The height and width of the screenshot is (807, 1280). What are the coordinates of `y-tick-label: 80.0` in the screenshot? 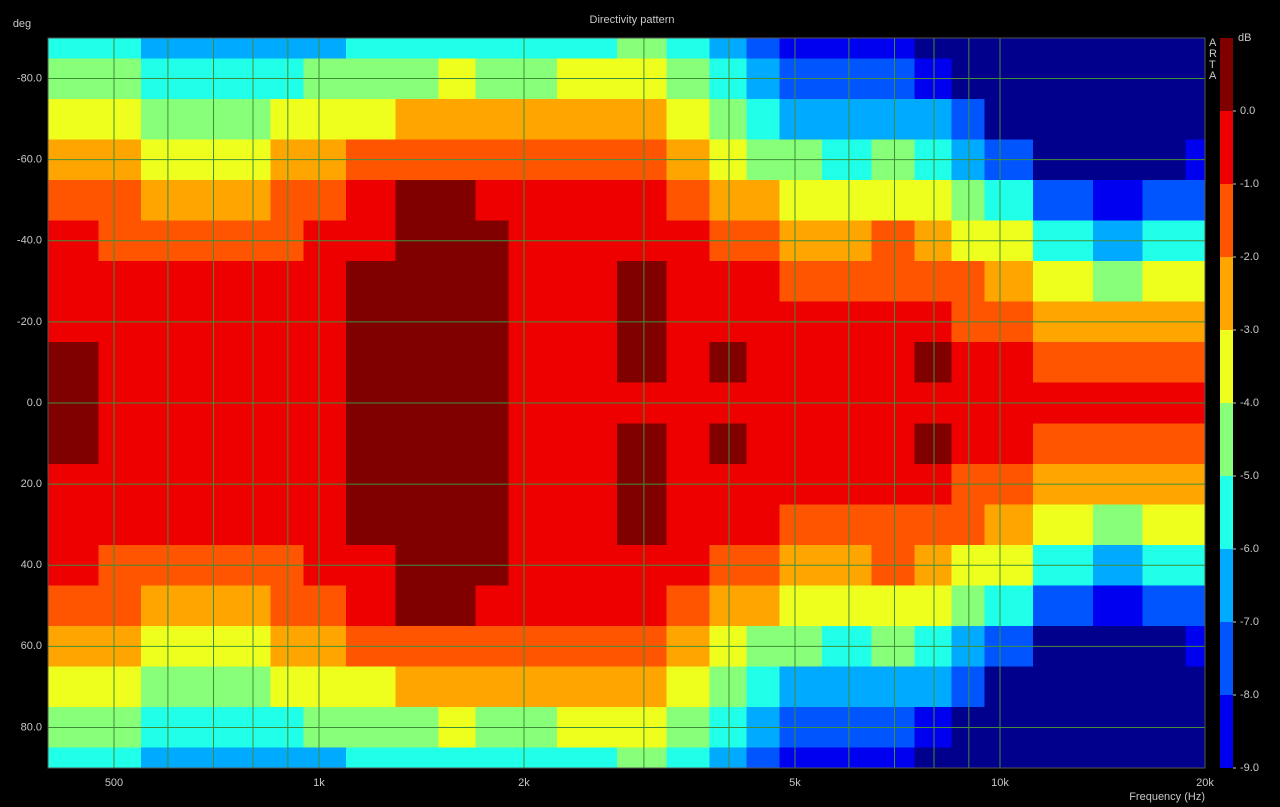 It's located at (31, 727).